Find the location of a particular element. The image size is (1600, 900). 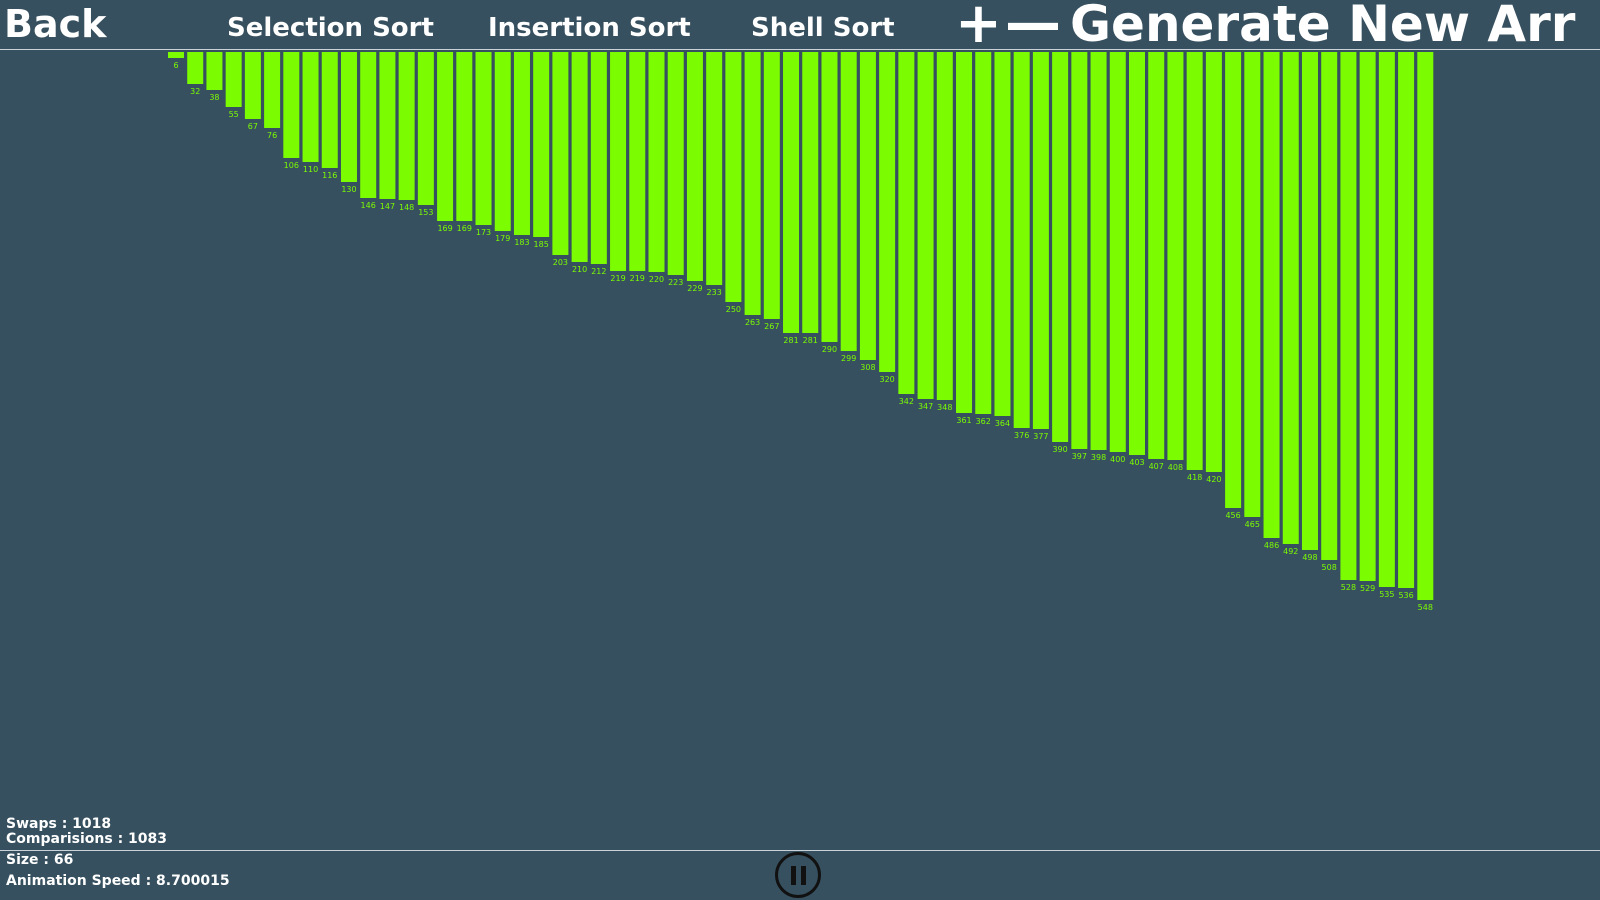

bar-value-label: 116 is located at coordinates (329, 175).